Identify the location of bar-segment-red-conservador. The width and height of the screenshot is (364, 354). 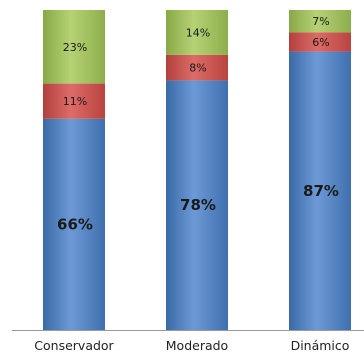
(74, 101).